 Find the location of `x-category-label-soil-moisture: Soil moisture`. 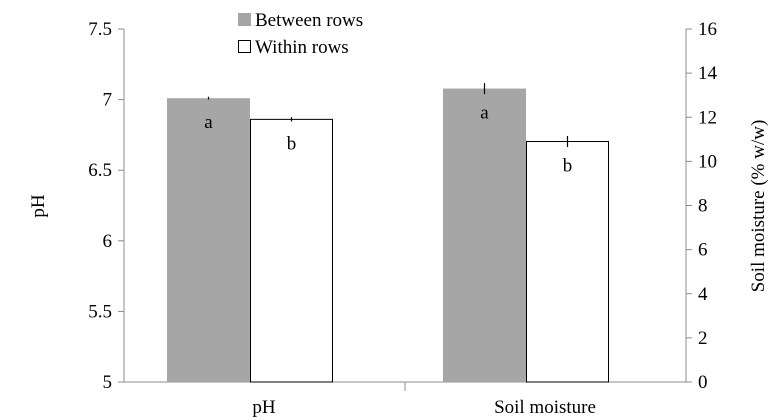

x-category-label-soil-moisture: Soil moisture is located at coordinates (545, 407).